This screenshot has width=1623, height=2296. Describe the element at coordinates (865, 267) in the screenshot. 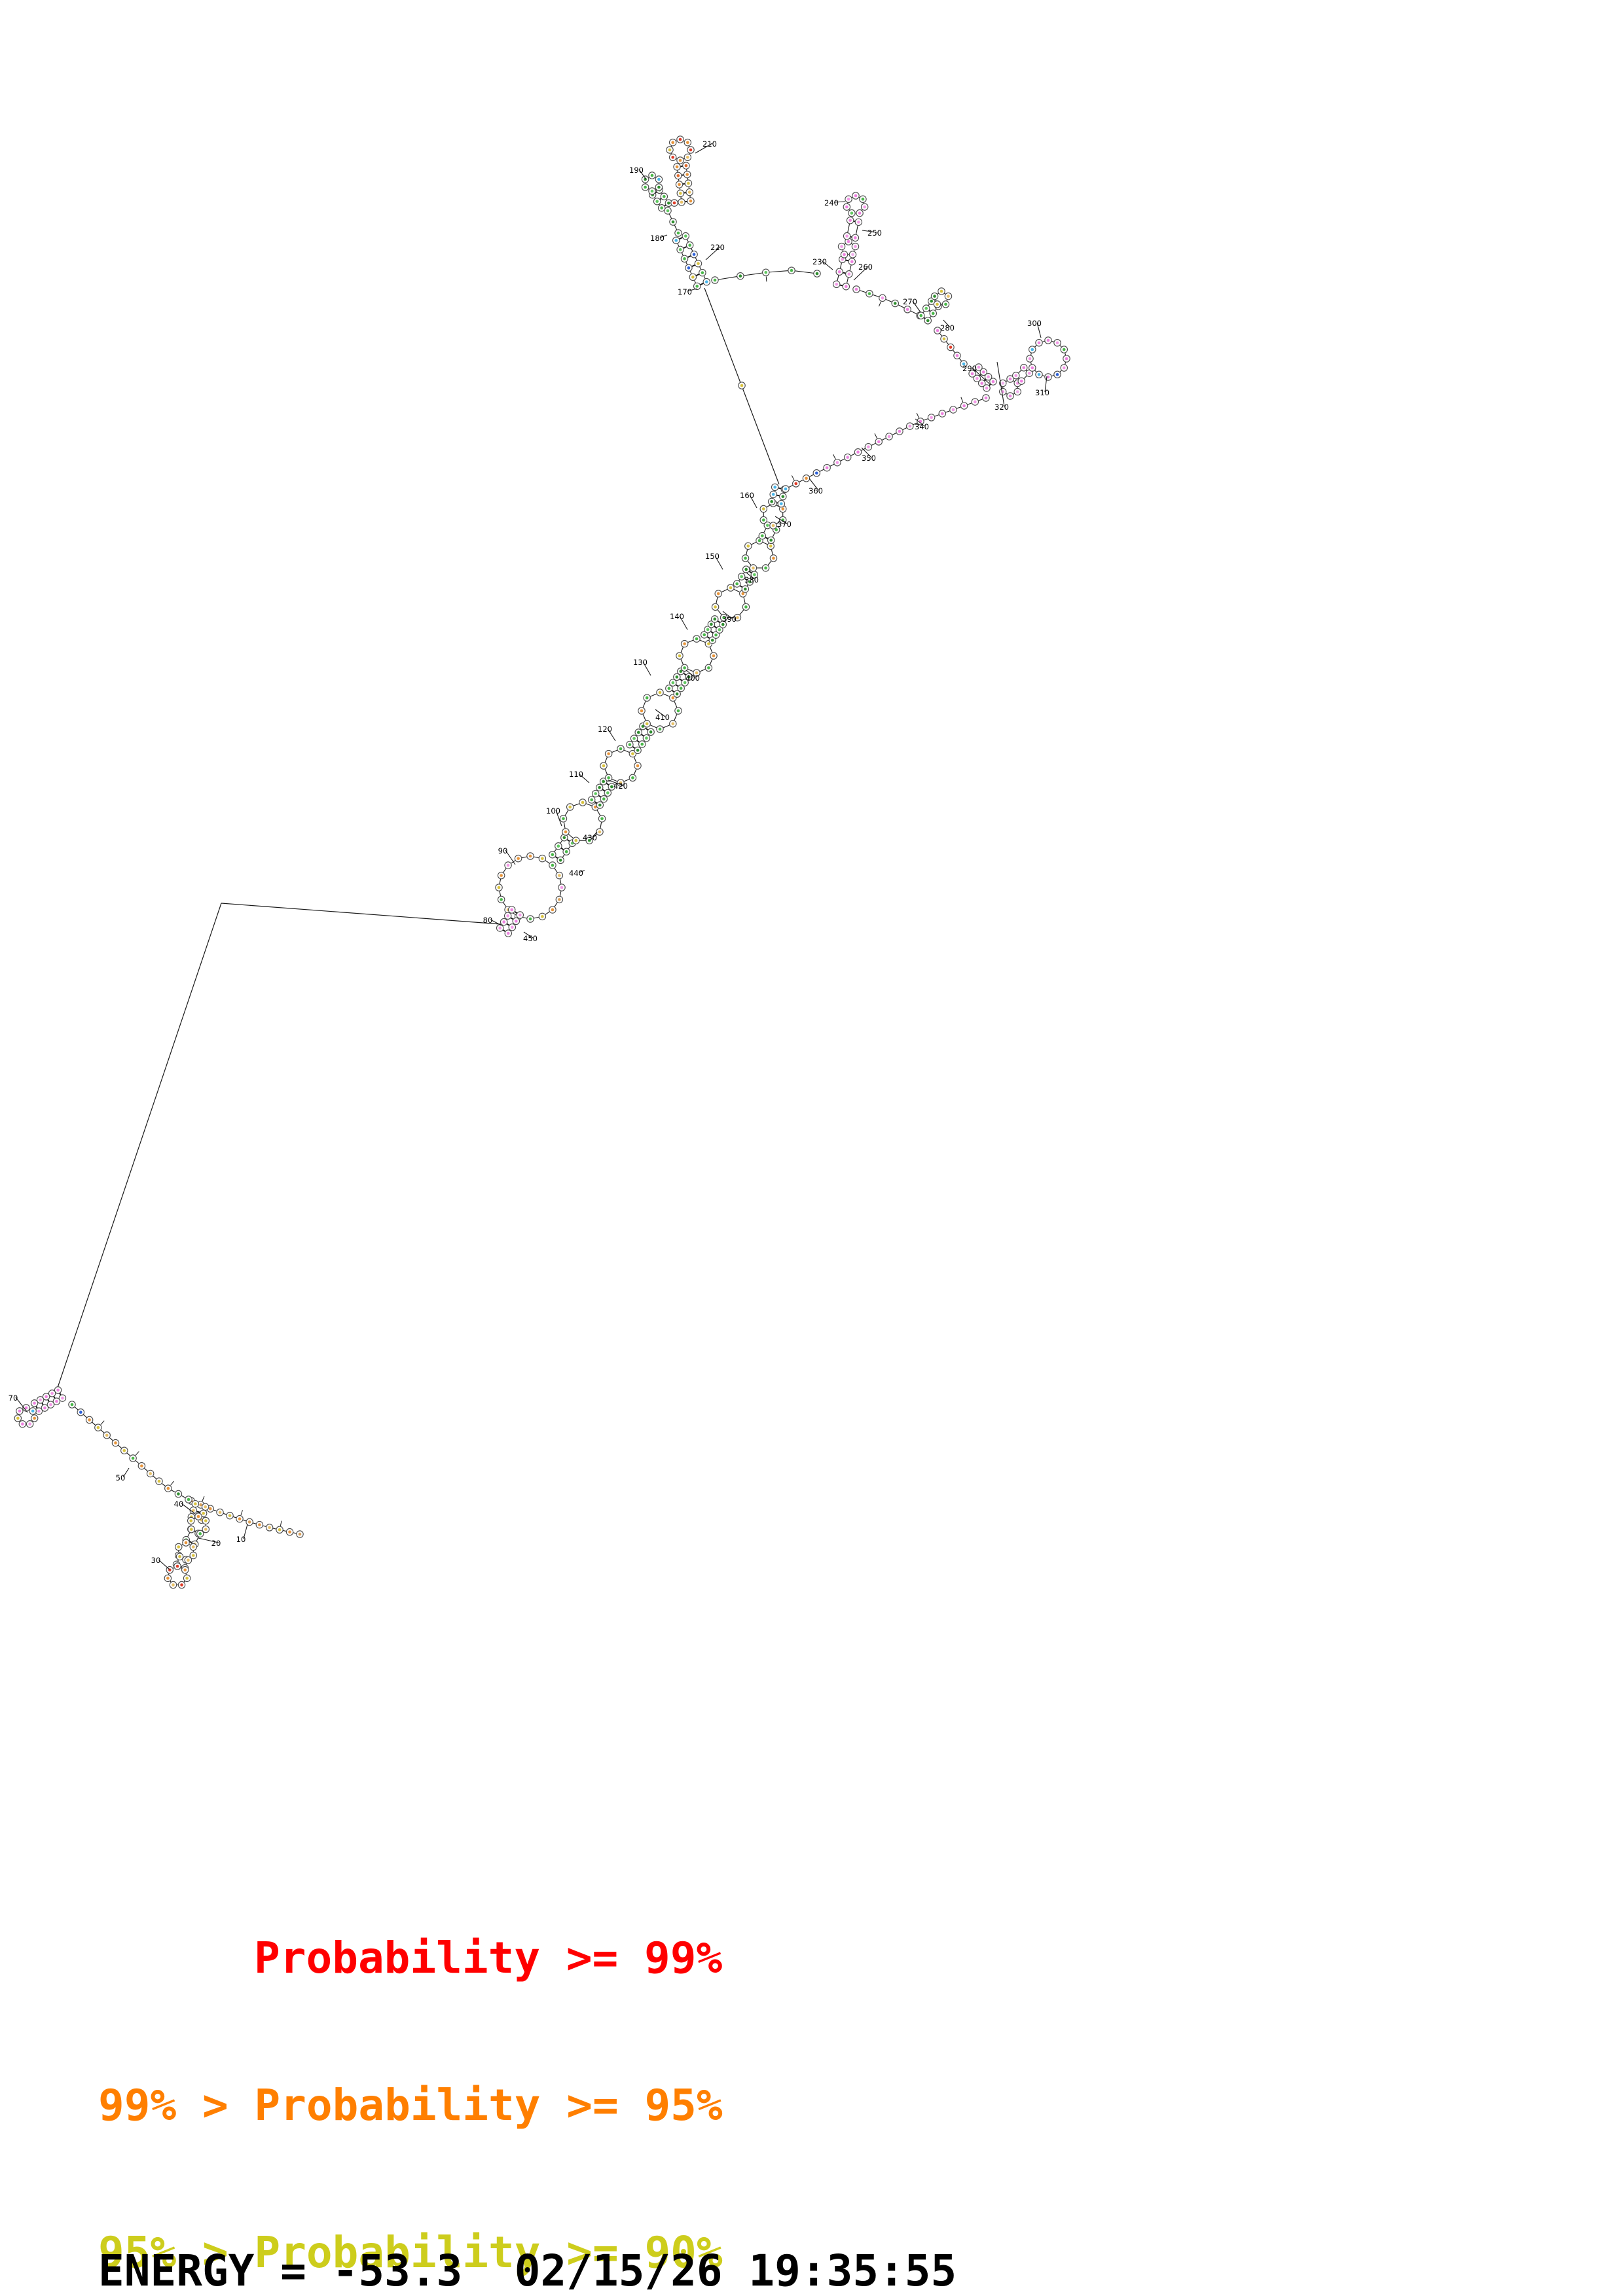

I see `svg-text: 260` at that location.